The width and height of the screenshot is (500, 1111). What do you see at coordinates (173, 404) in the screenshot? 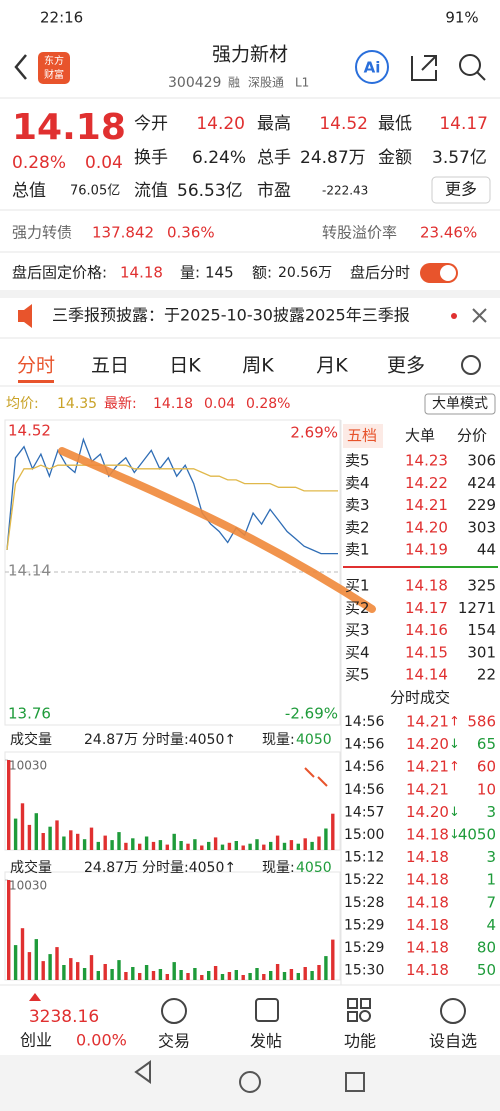
I see `chart-header-last: 14.18` at bounding box center [173, 404].